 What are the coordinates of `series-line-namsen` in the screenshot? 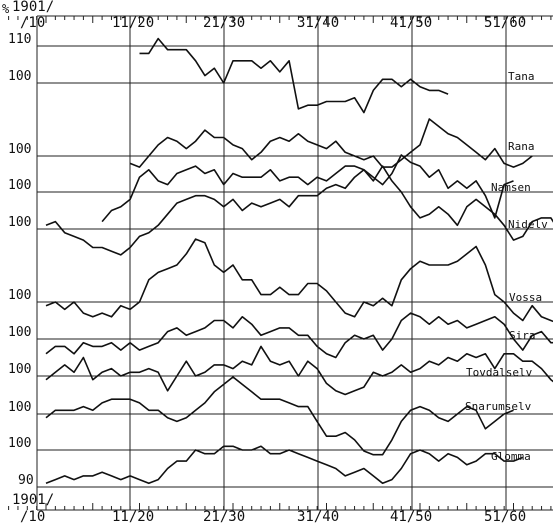 It's located at (307, 188).